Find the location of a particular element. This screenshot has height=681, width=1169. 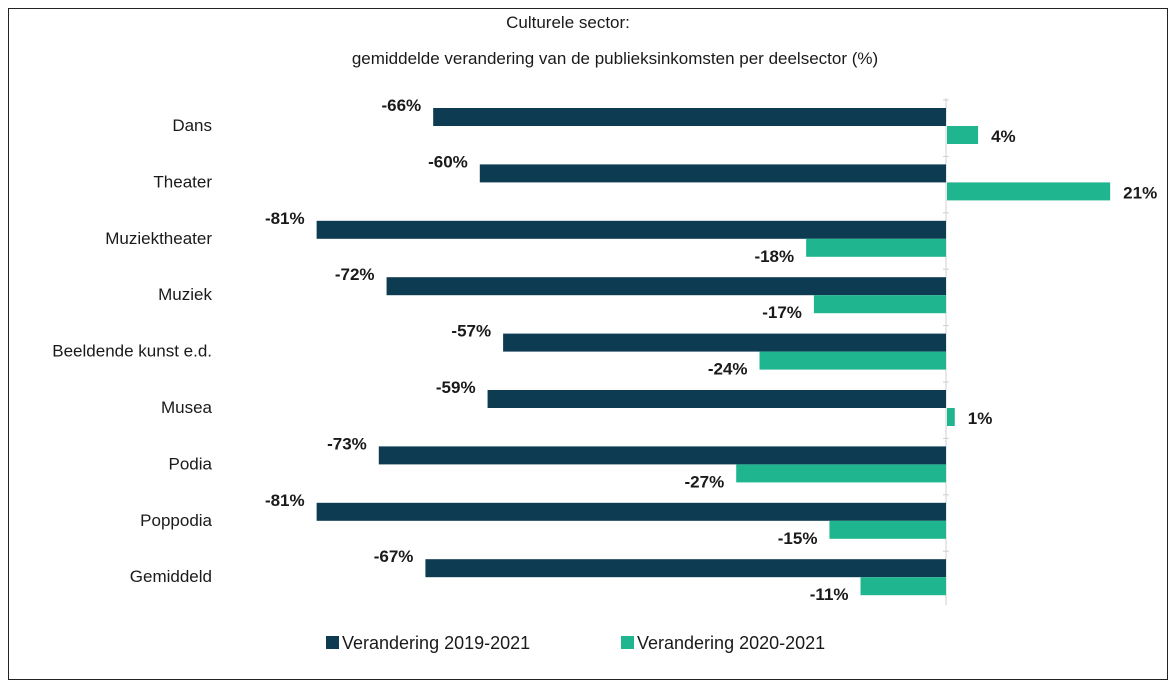

legend-label: Verandering 2019-2021 is located at coordinates (436, 643).